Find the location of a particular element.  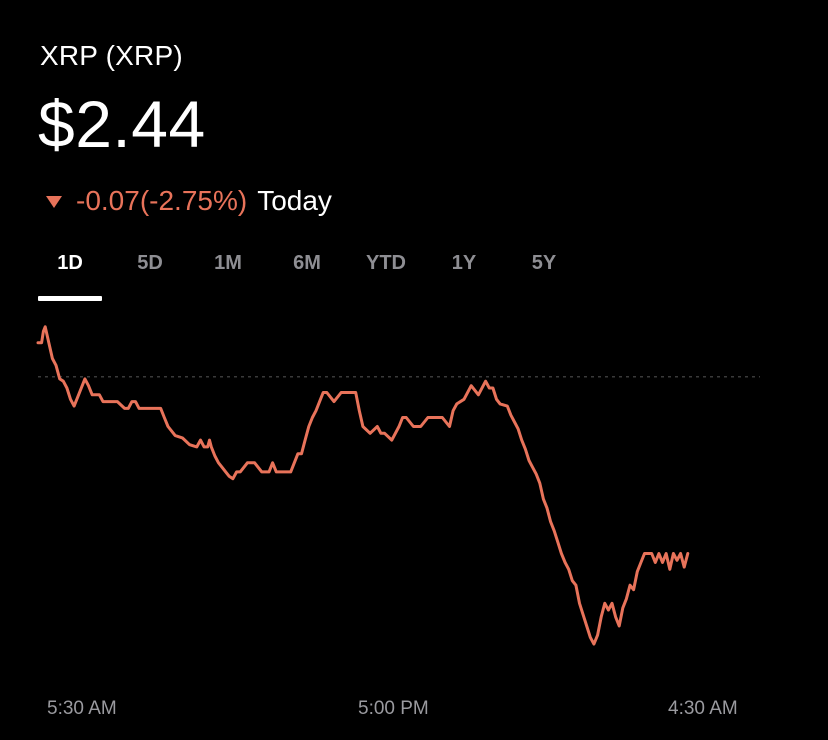

tab-ytd: YTD is located at coordinates (386, 263).